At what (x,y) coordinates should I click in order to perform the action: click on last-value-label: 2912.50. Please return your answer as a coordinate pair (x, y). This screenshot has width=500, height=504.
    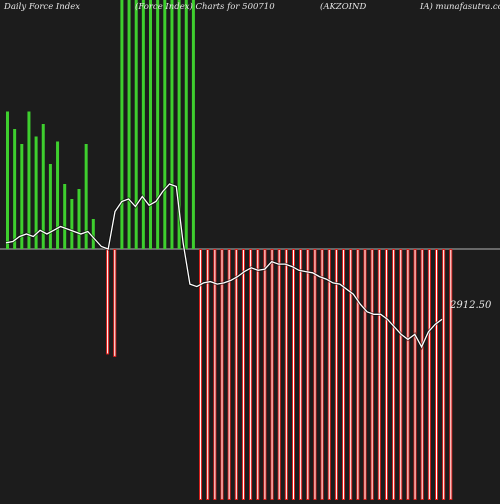
    Looking at the image, I should click on (471, 305).